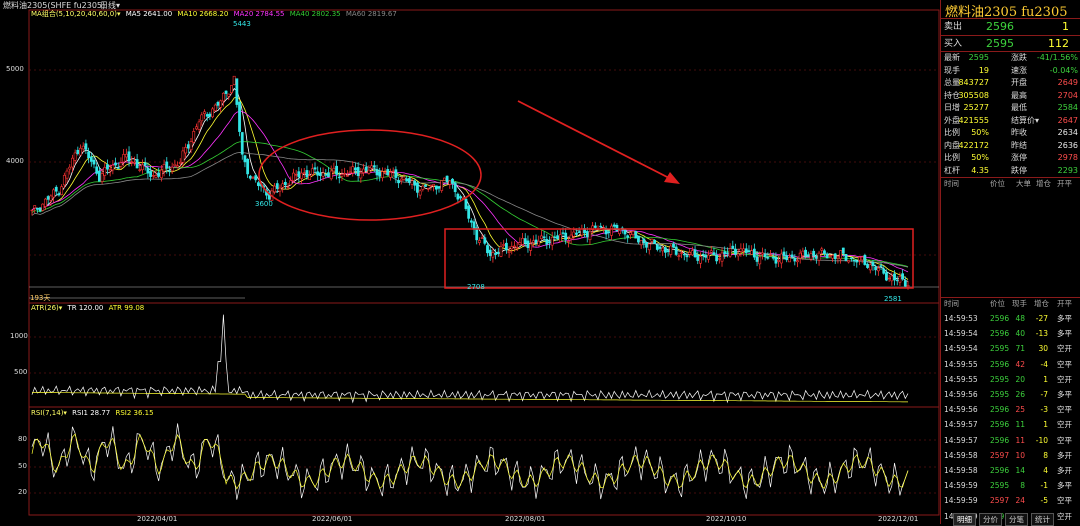 The image size is (1080, 526). I want to click on tick-row: 14:59:54 2595 71 30 空开, so click(1010, 348).